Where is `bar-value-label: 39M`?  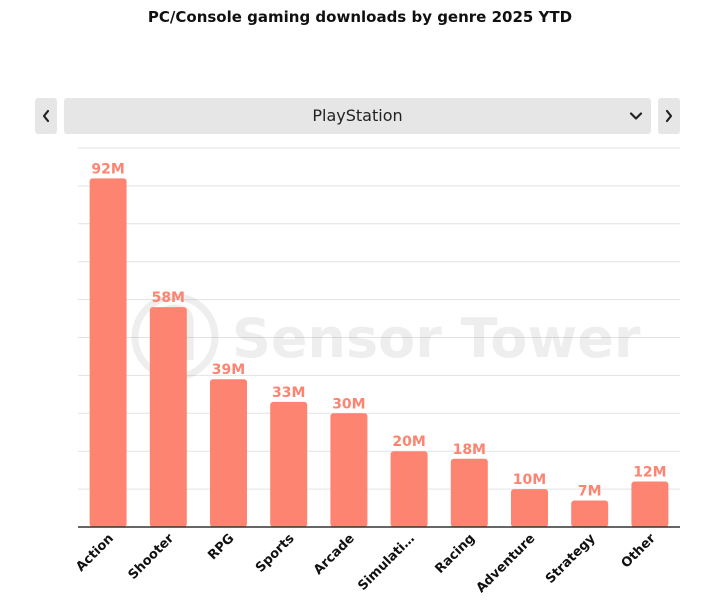 bar-value-label: 39M is located at coordinates (228, 370).